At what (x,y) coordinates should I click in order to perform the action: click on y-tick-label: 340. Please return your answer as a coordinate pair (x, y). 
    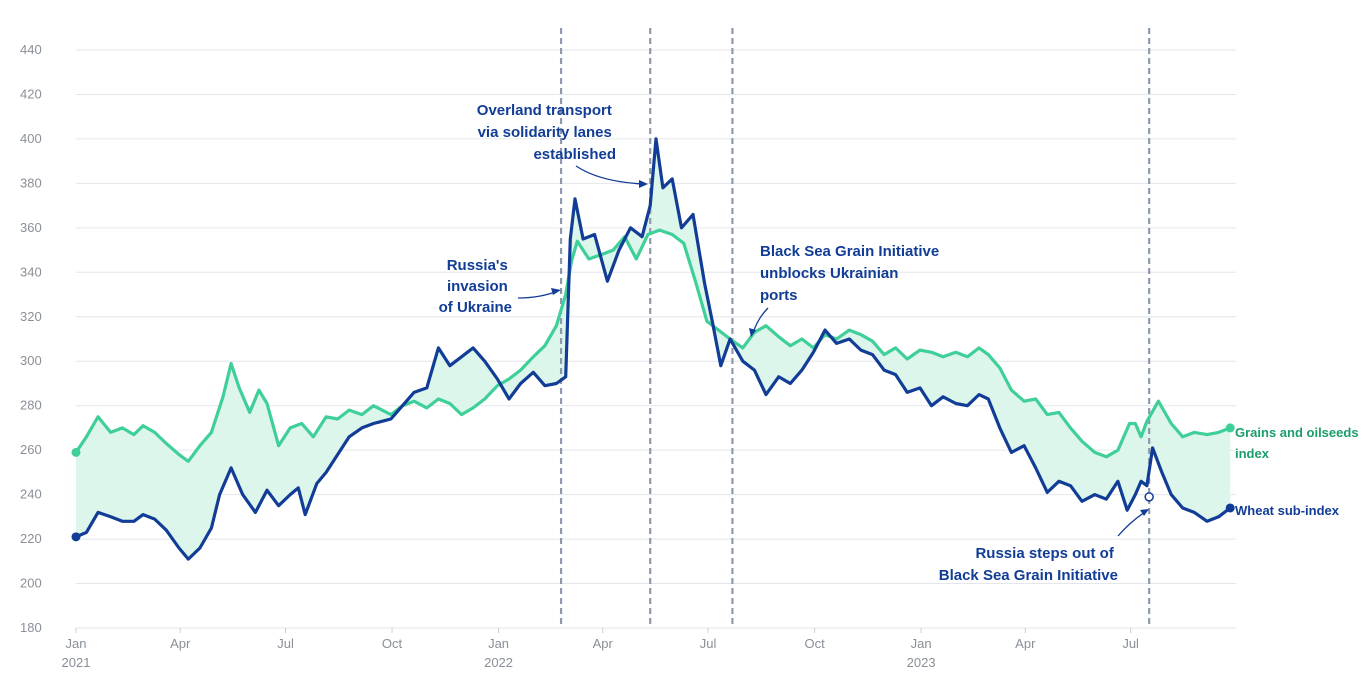
    Looking at the image, I should click on (31, 271).